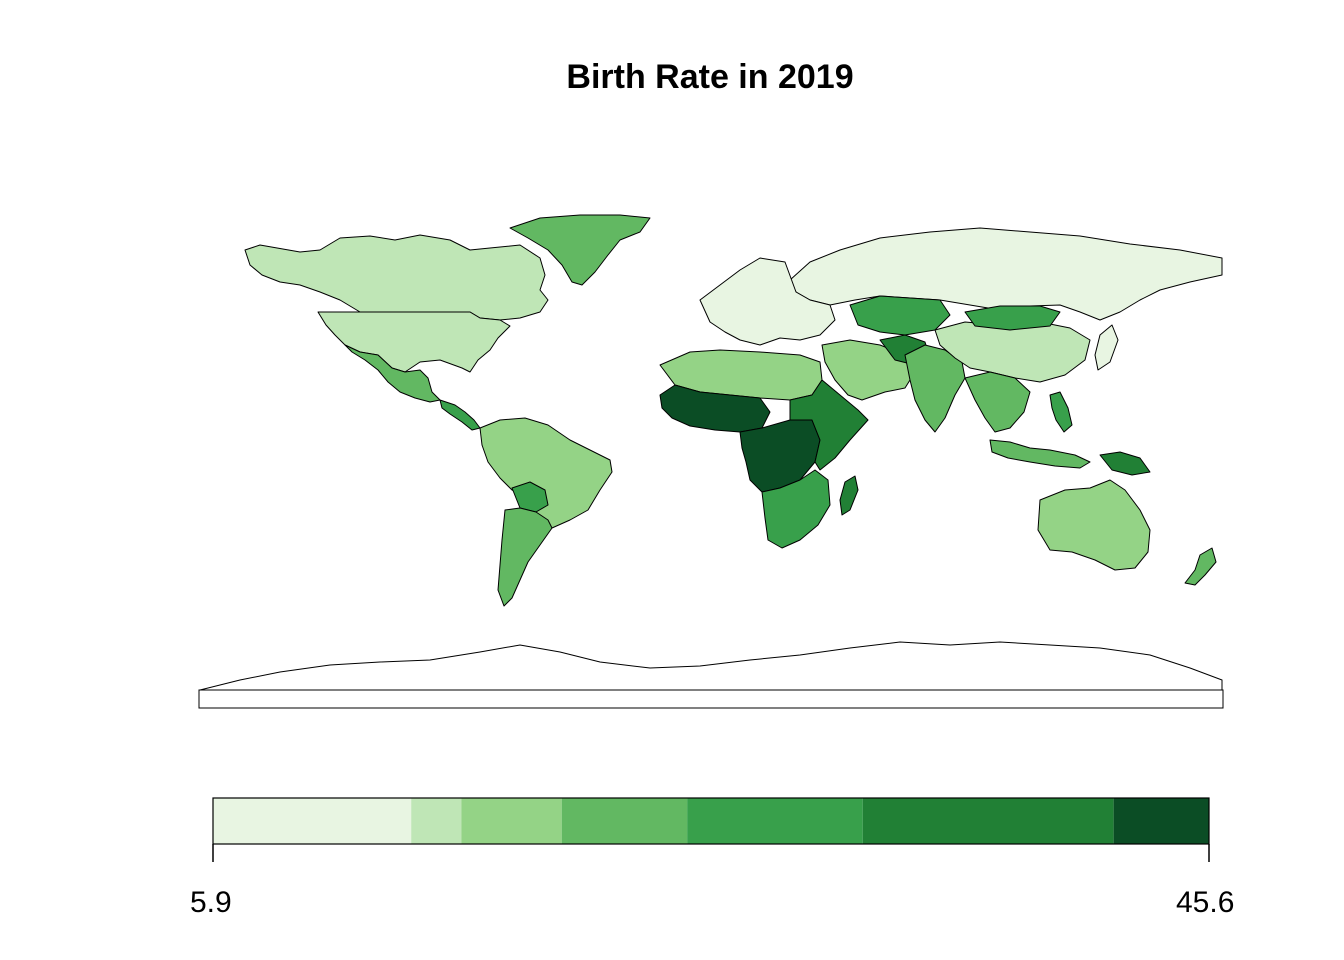 The image size is (1344, 960). What do you see at coordinates (211, 902) in the screenshot?
I see `legend-min-label: 5.9` at bounding box center [211, 902].